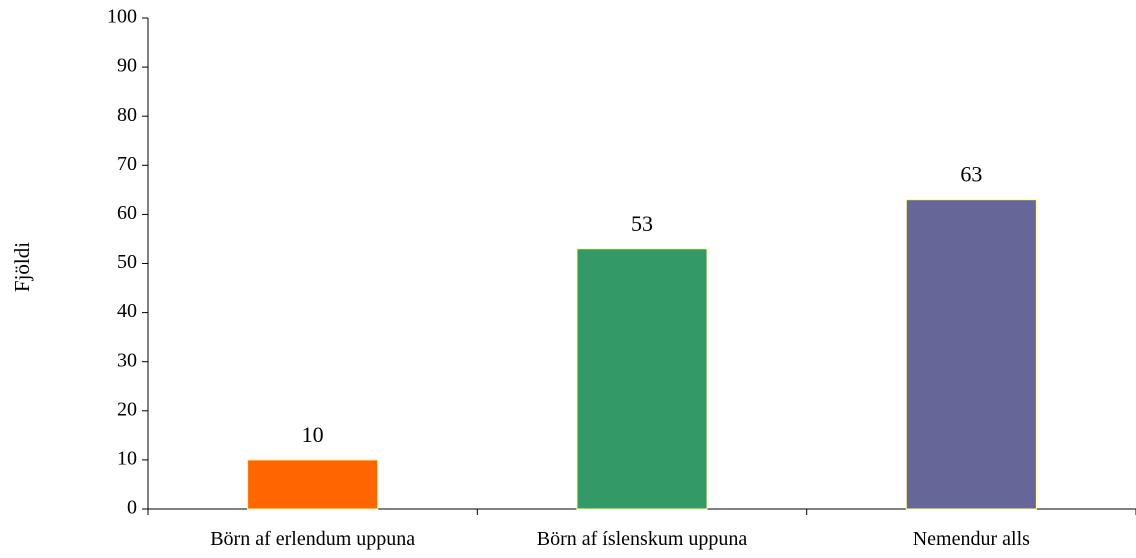  Describe the element at coordinates (127, 115) in the screenshot. I see `y-tick-label: 80` at that location.